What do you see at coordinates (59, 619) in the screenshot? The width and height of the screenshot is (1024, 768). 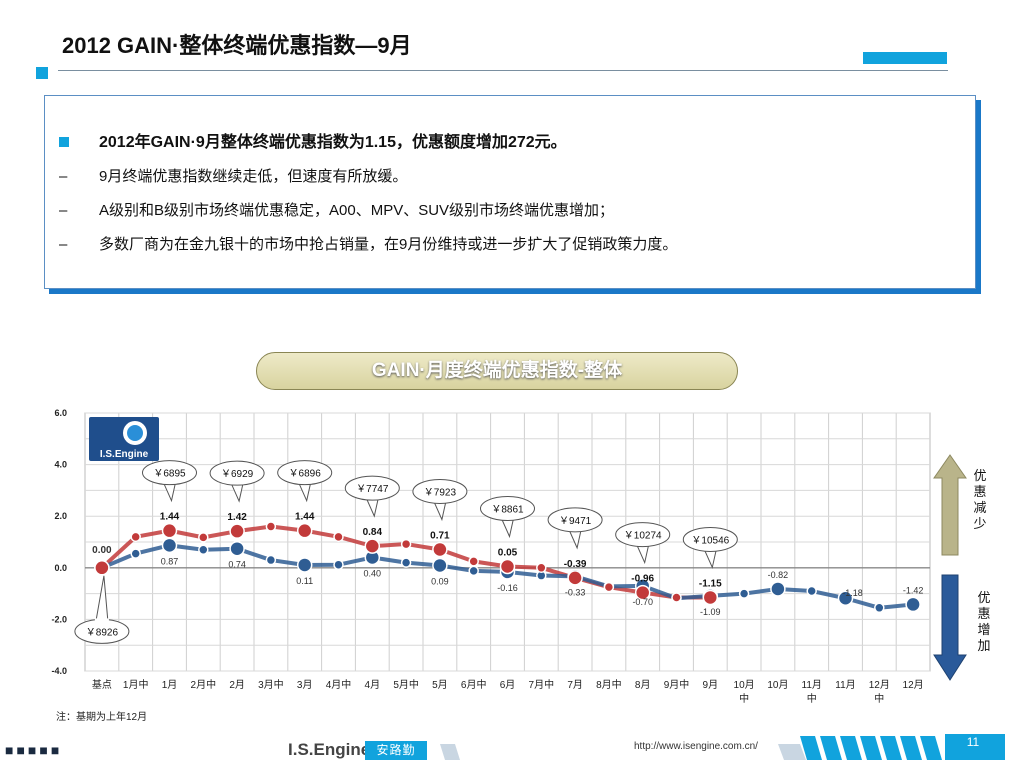 I see `y-tick-label: -2.0` at bounding box center [59, 619].